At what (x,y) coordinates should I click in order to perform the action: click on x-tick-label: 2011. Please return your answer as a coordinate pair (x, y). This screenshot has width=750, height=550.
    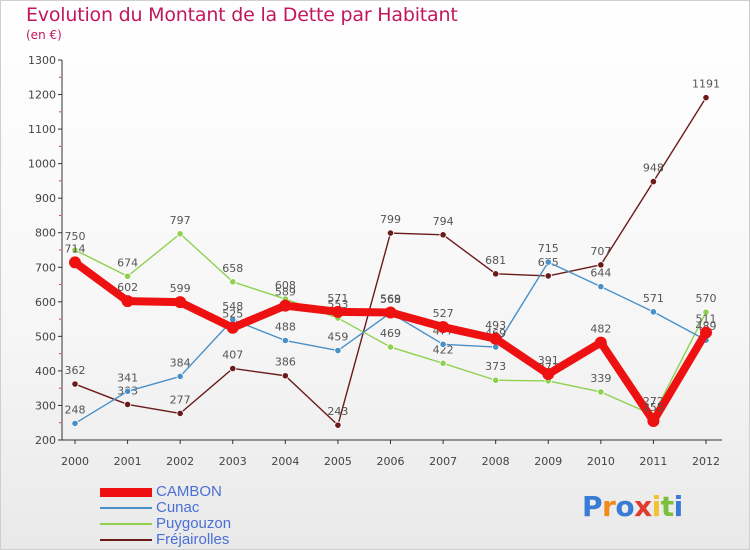
    Looking at the image, I should click on (653, 461).